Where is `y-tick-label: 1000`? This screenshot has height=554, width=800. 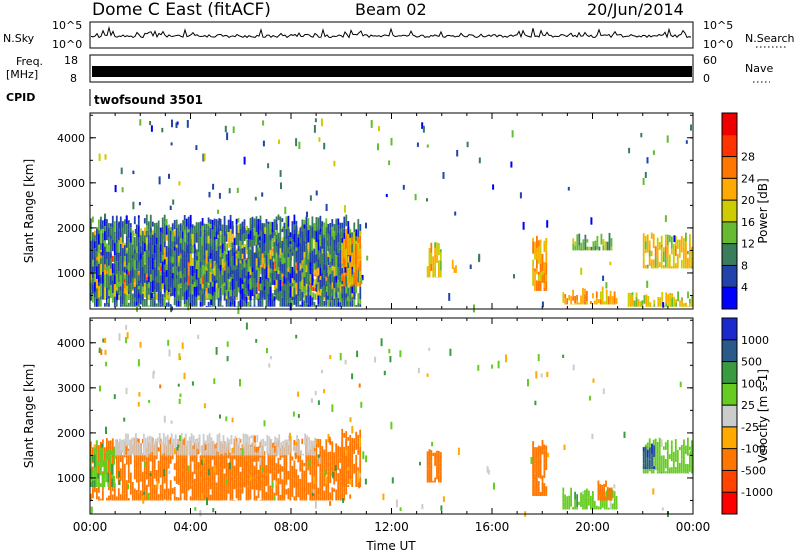
y-tick-label: 1000 is located at coordinates (71, 273).